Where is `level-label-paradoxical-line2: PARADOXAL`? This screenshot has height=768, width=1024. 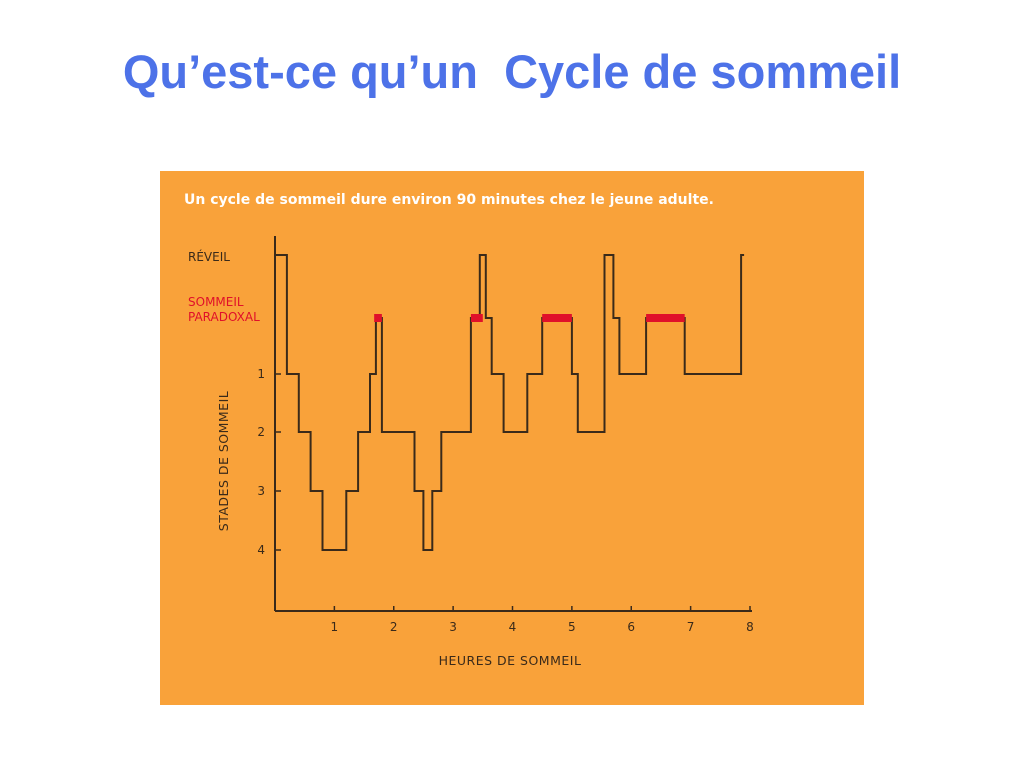
level-label-paradoxical-line2: PARADOXAL is located at coordinates (224, 317).